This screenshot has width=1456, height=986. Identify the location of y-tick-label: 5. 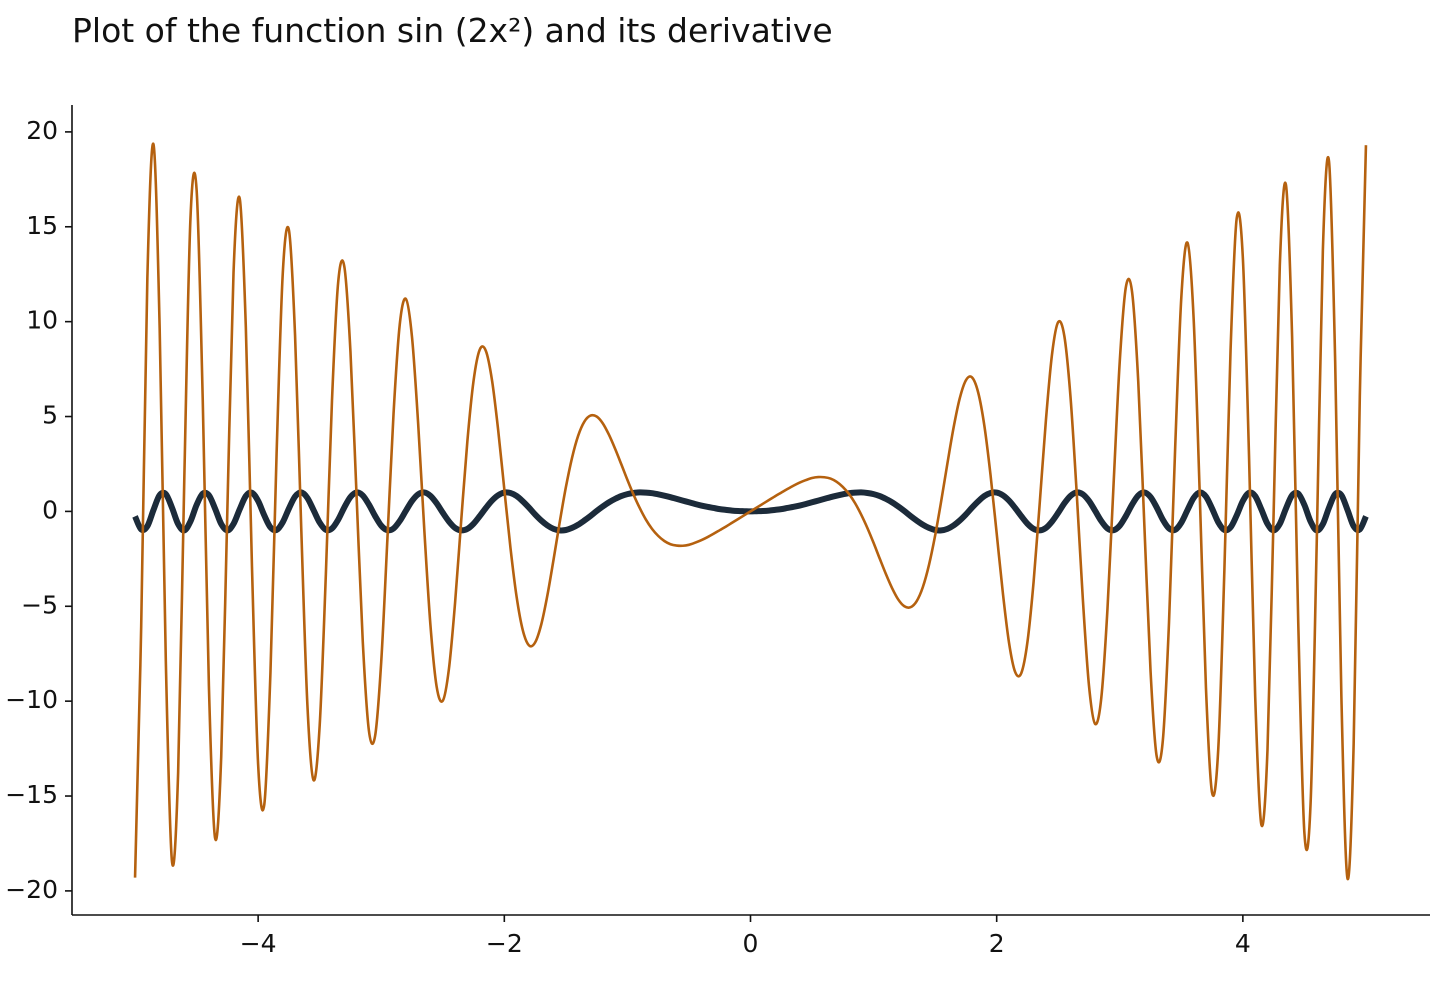
(50, 415).